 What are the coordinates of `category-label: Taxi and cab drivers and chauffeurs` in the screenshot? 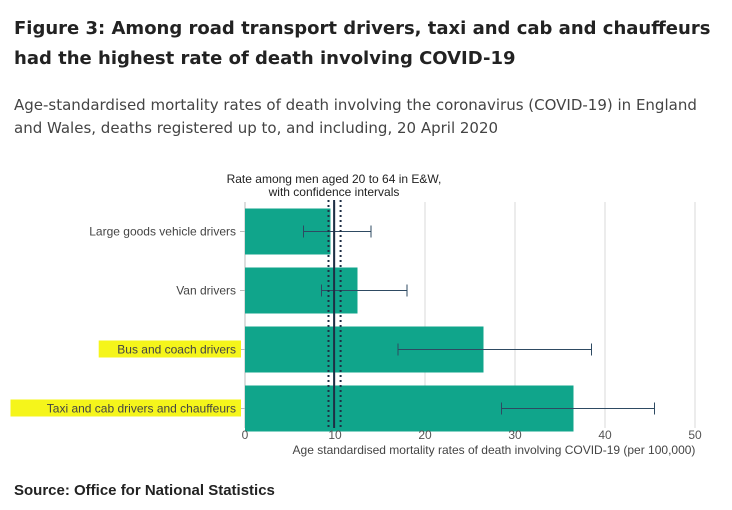 It's located at (141, 409).